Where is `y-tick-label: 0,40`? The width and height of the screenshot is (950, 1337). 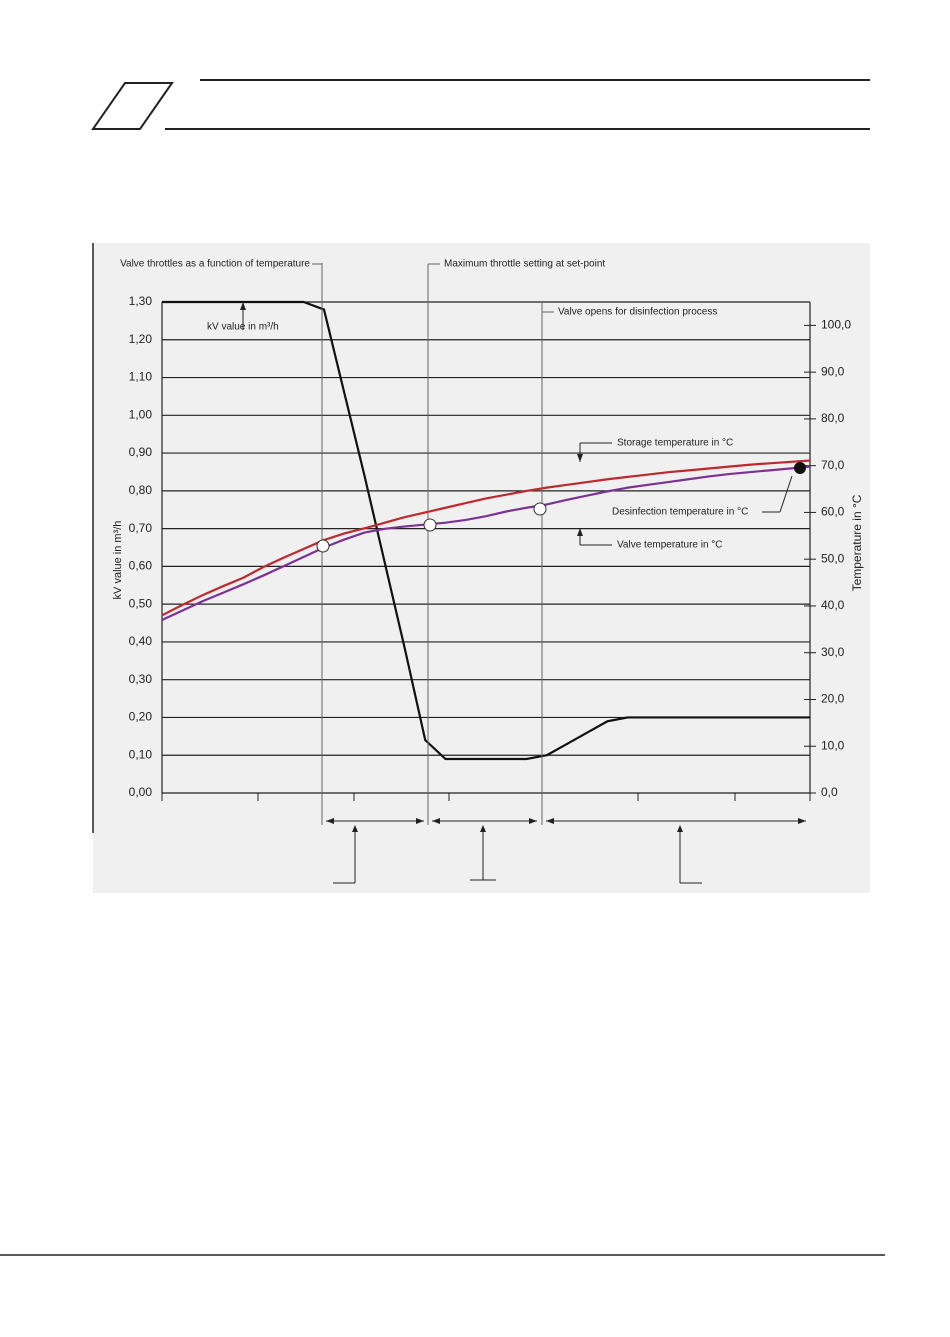 y-tick-label: 0,40 is located at coordinates (141, 641).